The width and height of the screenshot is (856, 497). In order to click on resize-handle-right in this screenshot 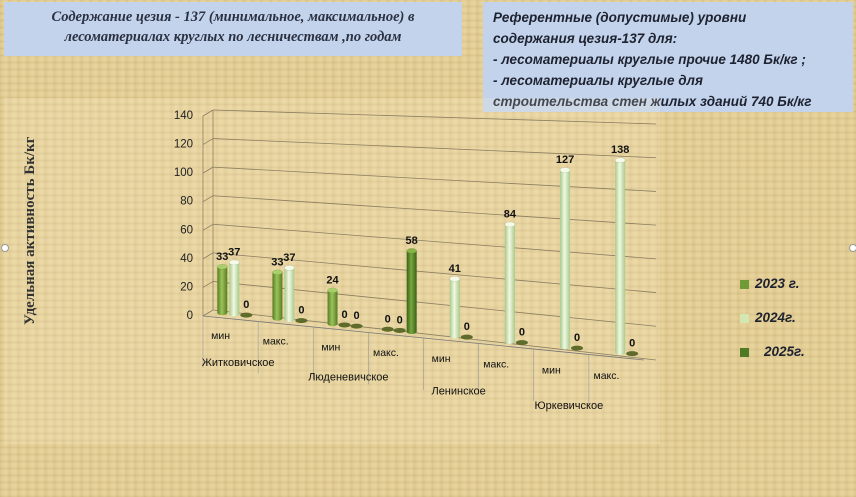, I will do `click(852, 248)`.